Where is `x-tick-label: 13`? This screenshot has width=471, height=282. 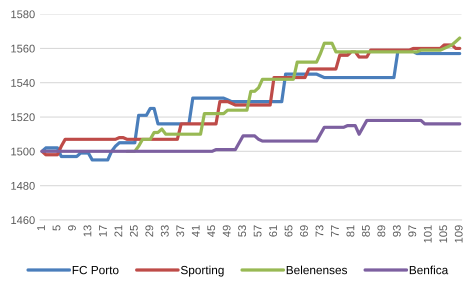
x-tick-label: 13 is located at coordinates (87, 230).